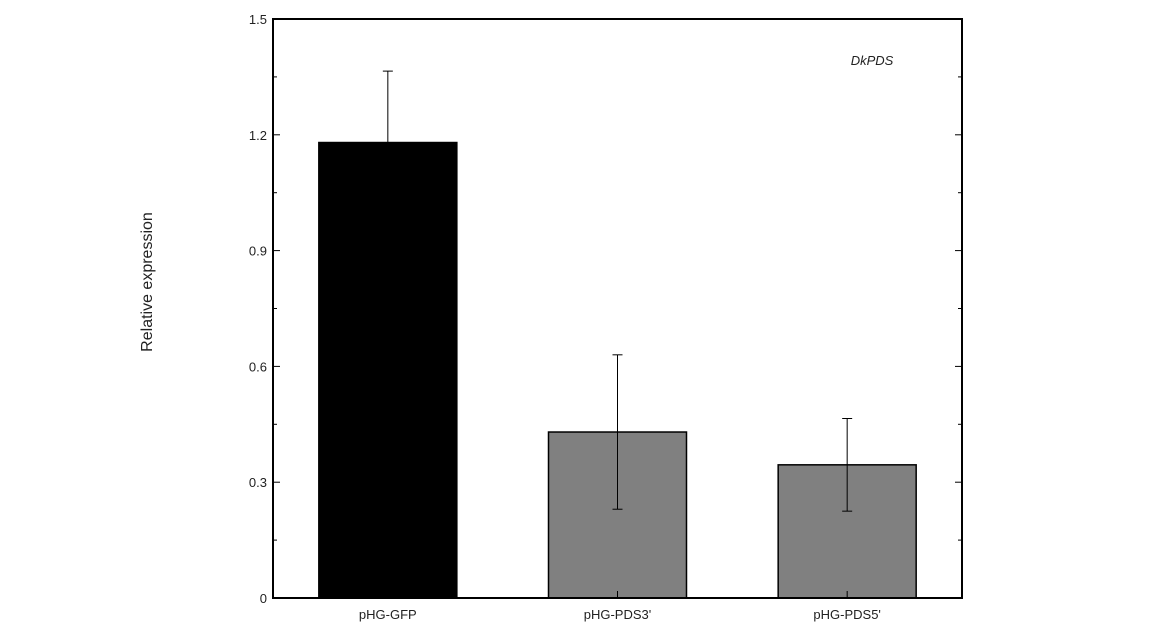 The height and width of the screenshot is (637, 1162). What do you see at coordinates (872, 60) in the screenshot?
I see `chart-annotation: DkPDS` at bounding box center [872, 60].